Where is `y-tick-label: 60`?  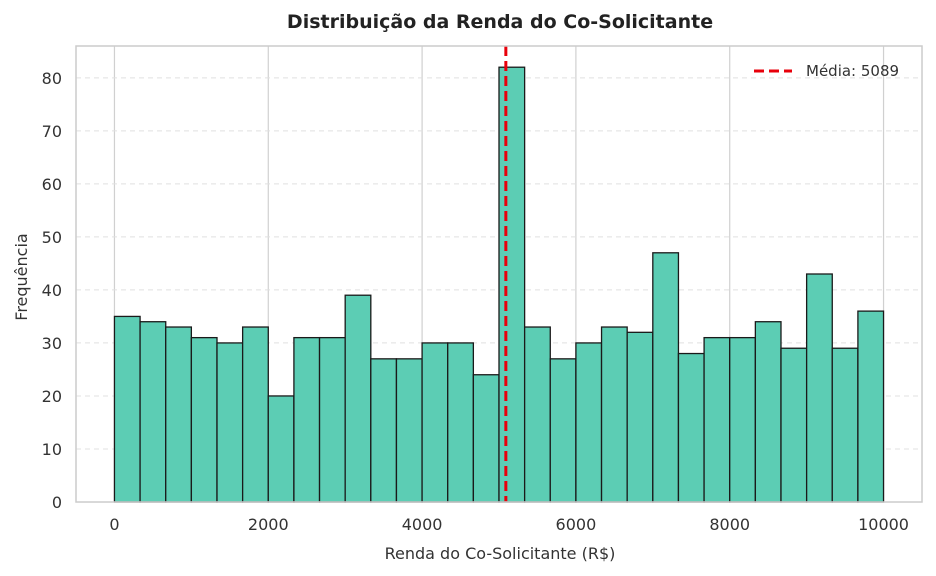 y-tick-label: 60 is located at coordinates (52, 184).